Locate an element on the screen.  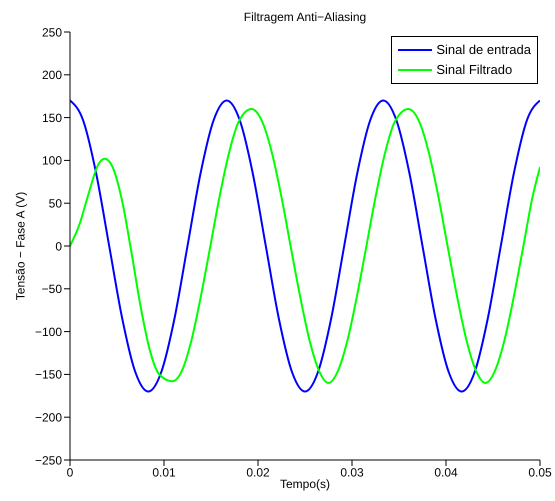
y-tick-label: −200 is located at coordinates (48, 417).